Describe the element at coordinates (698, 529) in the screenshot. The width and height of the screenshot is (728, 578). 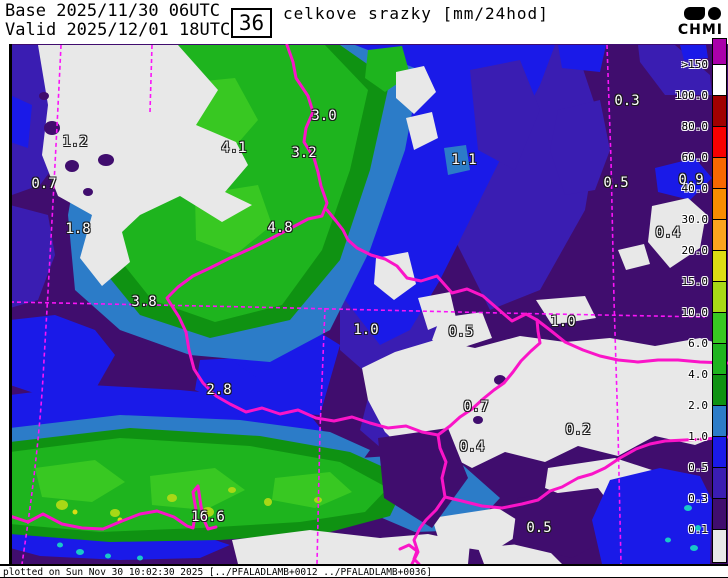
I see `legend-label: 0.1` at that location.